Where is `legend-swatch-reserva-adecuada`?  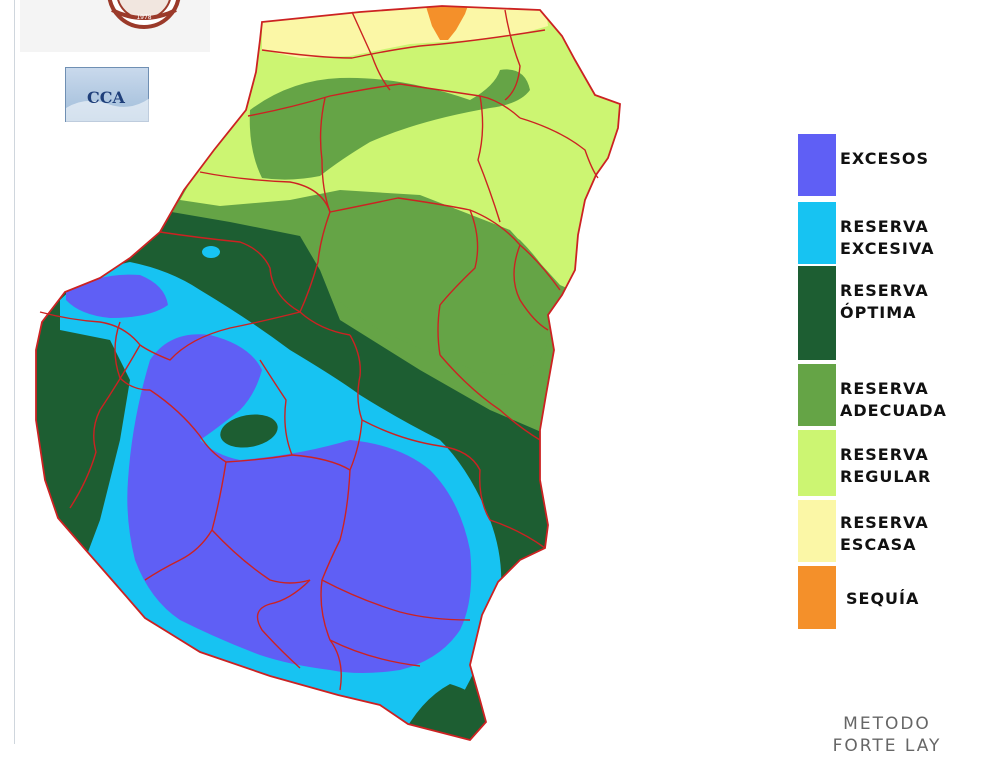
legend-swatch-reserva-adecuada is located at coordinates (817, 395).